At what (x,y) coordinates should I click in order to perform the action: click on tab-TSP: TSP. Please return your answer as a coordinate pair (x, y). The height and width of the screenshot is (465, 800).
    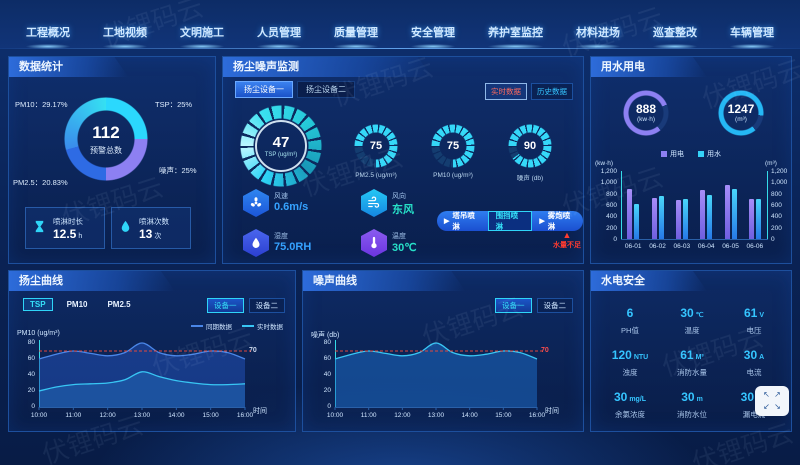
    Looking at the image, I should click on (38, 304).